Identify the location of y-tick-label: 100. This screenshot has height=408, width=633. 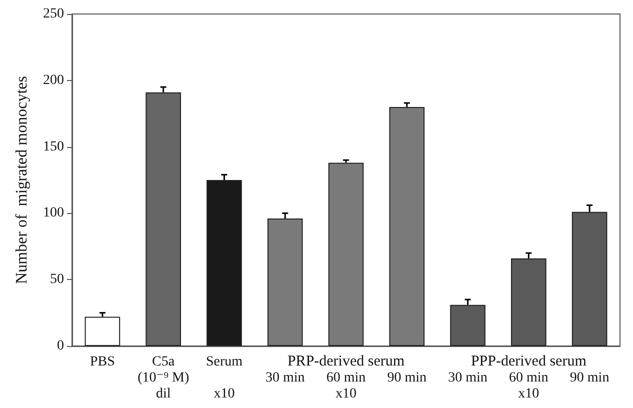
(53, 213).